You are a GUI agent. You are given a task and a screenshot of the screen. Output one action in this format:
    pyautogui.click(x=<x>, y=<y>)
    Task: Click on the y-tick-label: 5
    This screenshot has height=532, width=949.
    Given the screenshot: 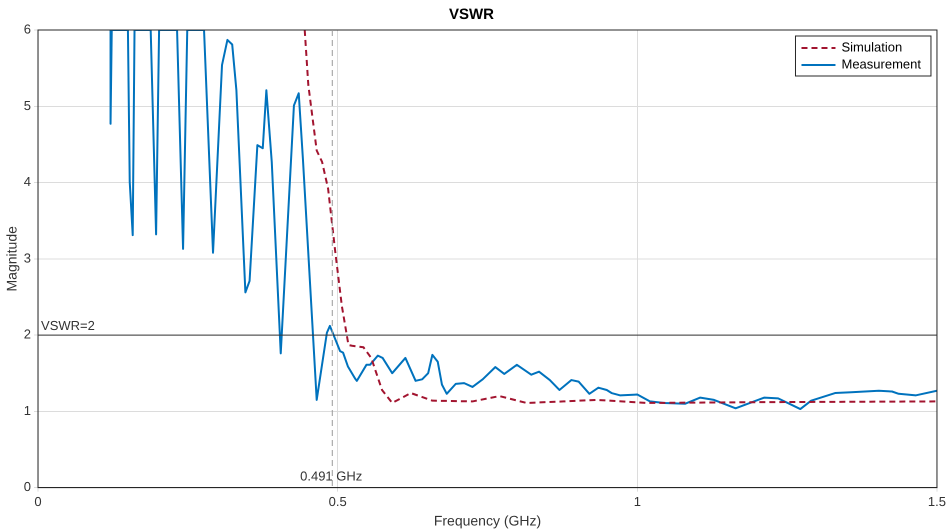 What is the action you would take?
    pyautogui.click(x=28, y=105)
    